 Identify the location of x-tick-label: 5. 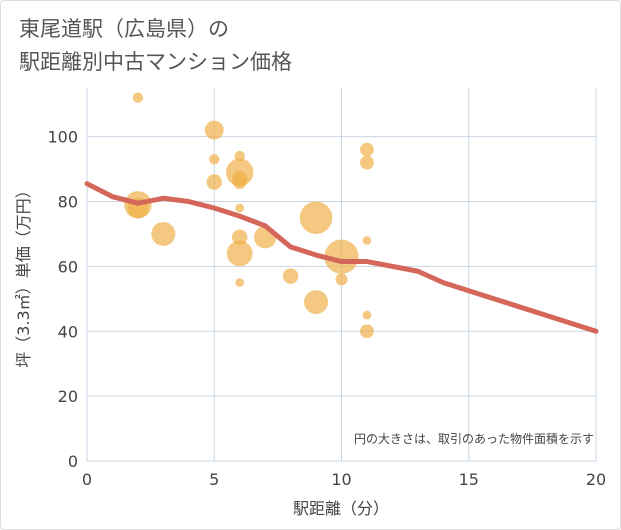
(214, 479).